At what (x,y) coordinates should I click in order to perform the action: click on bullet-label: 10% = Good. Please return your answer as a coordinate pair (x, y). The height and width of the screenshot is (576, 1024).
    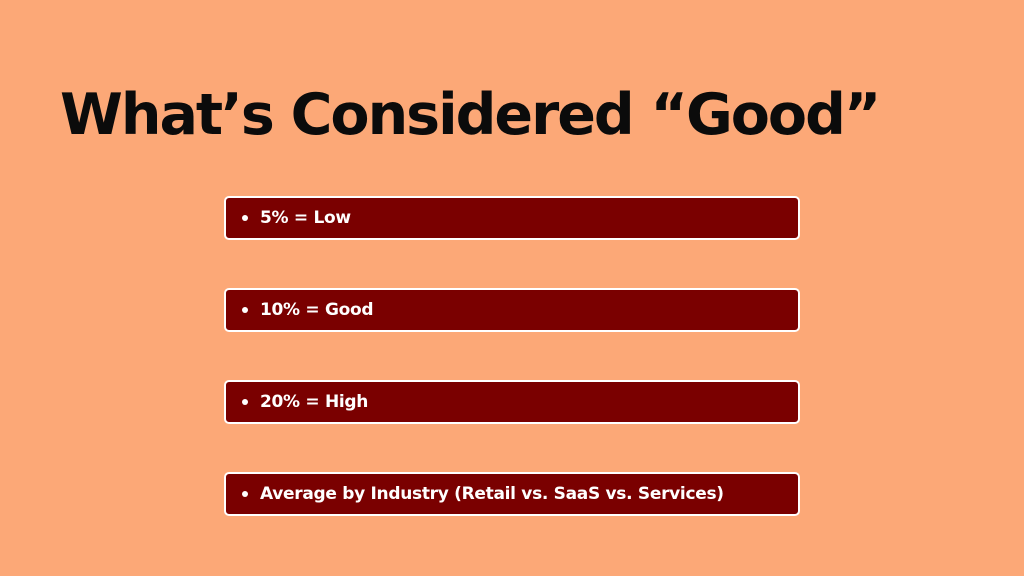
    Looking at the image, I should click on (317, 310).